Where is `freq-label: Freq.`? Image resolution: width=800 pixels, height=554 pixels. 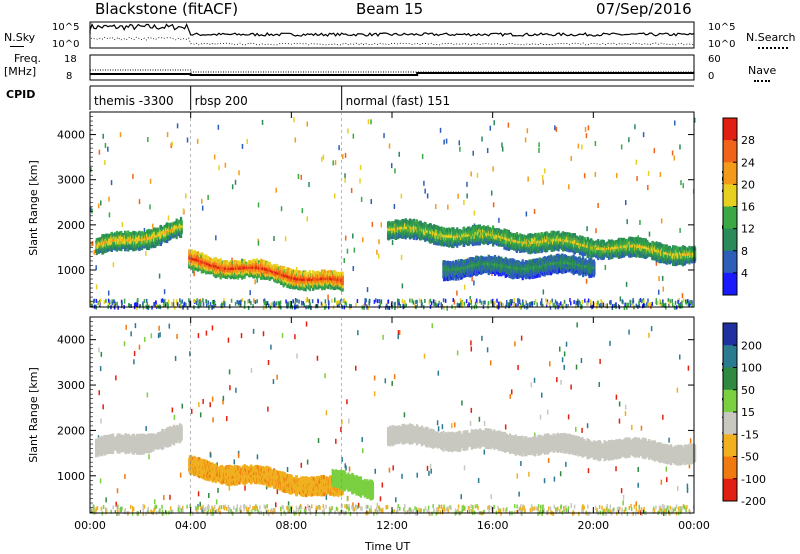
freq-label: Freq. is located at coordinates (28, 58).